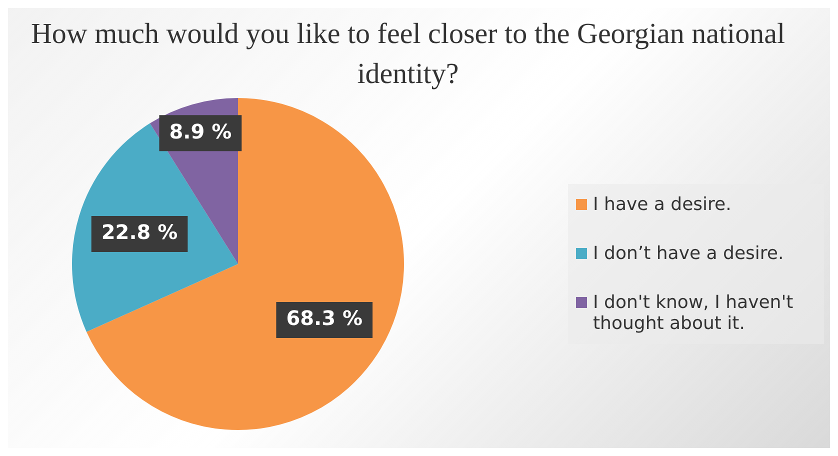  I want to click on legend-label: I don’t have a desire., so click(688, 253).